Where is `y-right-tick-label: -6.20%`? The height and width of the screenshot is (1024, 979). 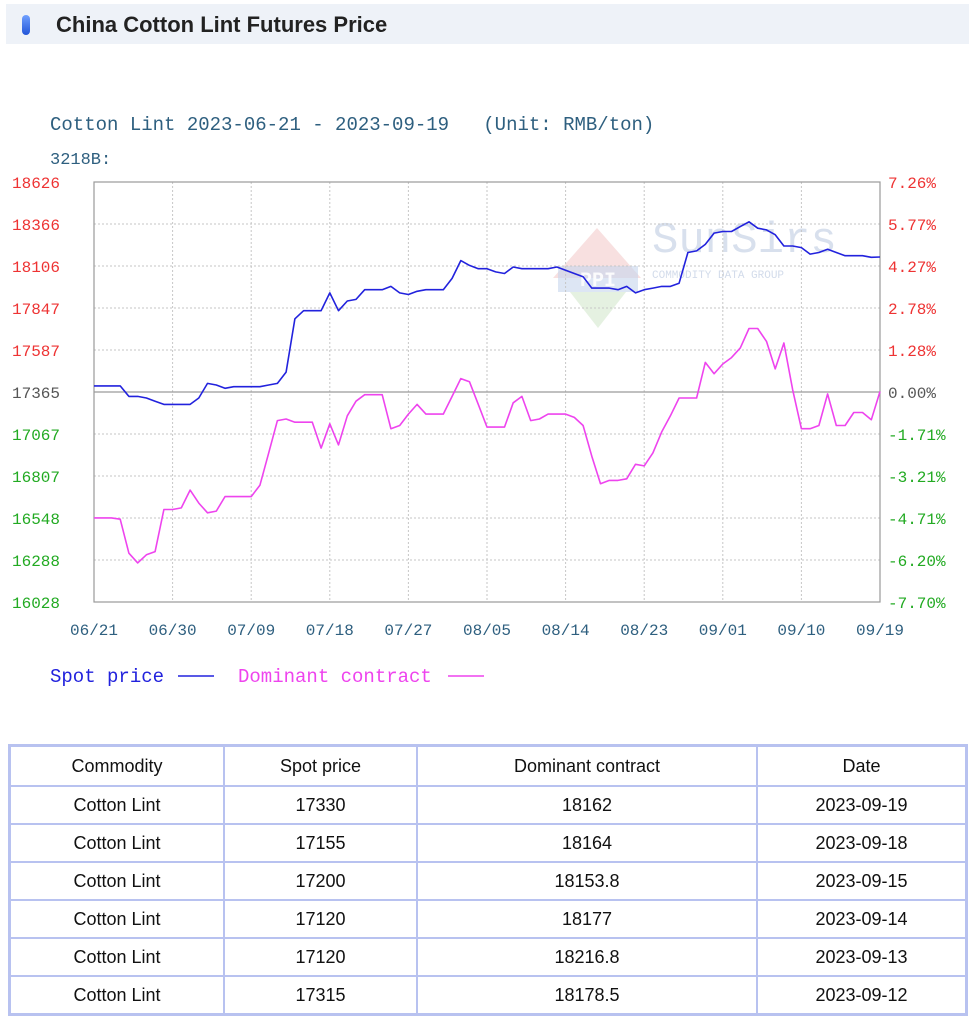
y-right-tick-label: -6.20% is located at coordinates (917, 562).